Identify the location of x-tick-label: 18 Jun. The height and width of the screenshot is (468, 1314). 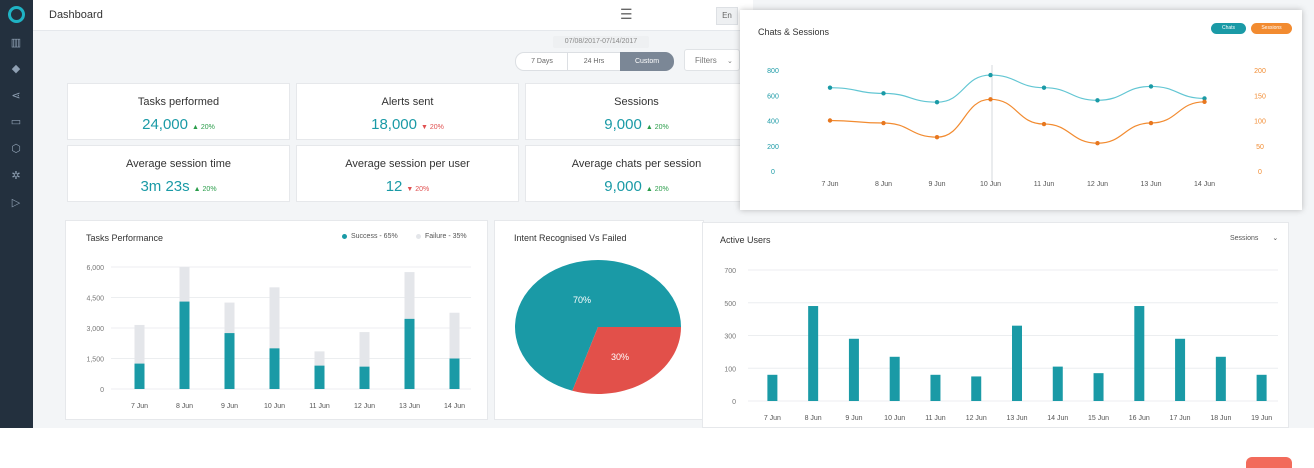
(1220, 418).